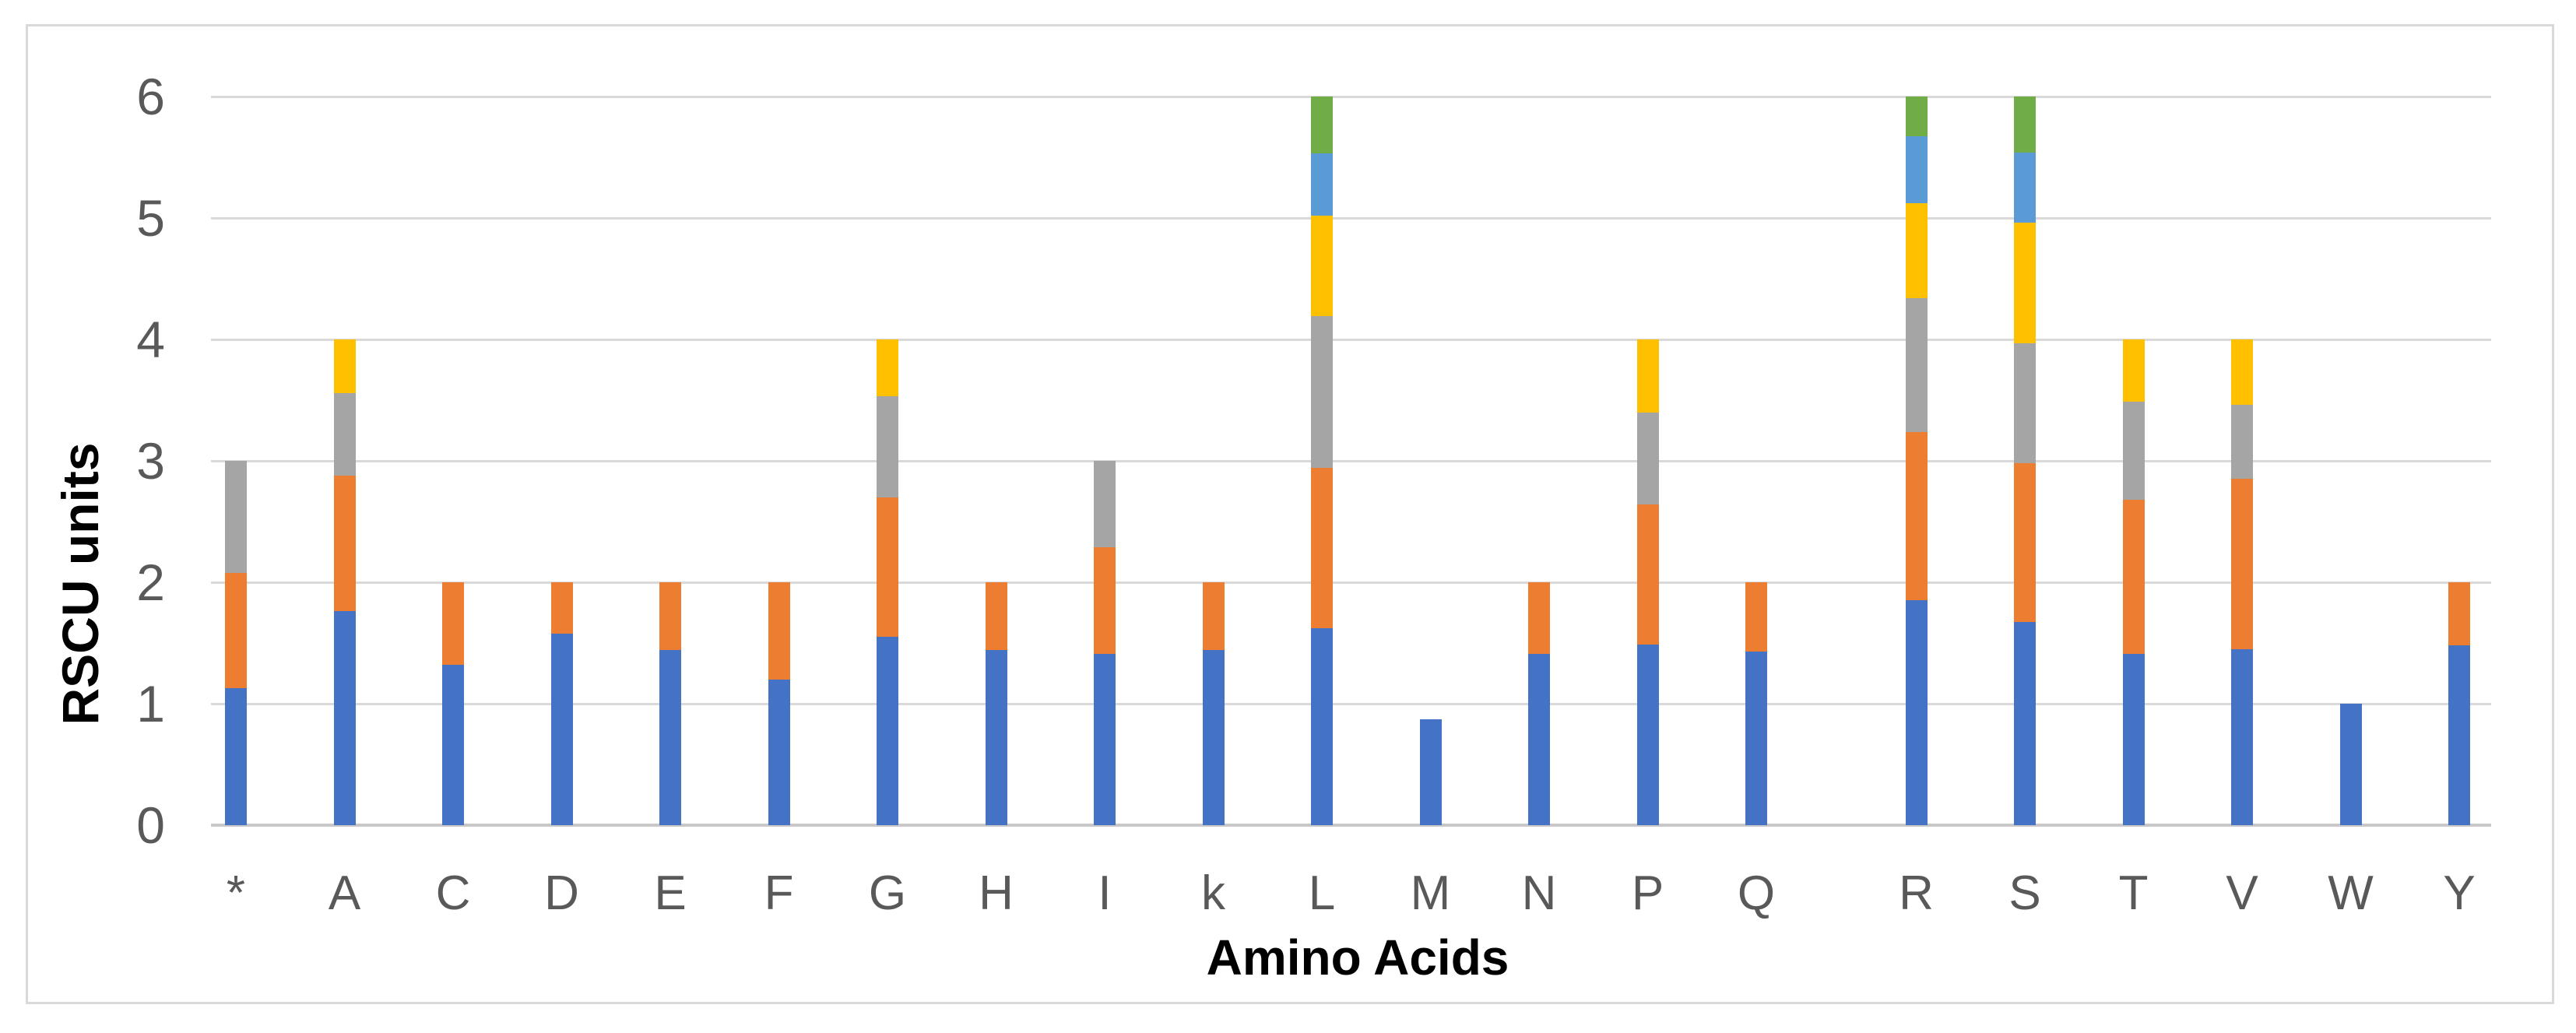 This screenshot has width=2576, height=1033. Describe the element at coordinates (1431, 893) in the screenshot. I see `x-category-label-M: M` at that location.